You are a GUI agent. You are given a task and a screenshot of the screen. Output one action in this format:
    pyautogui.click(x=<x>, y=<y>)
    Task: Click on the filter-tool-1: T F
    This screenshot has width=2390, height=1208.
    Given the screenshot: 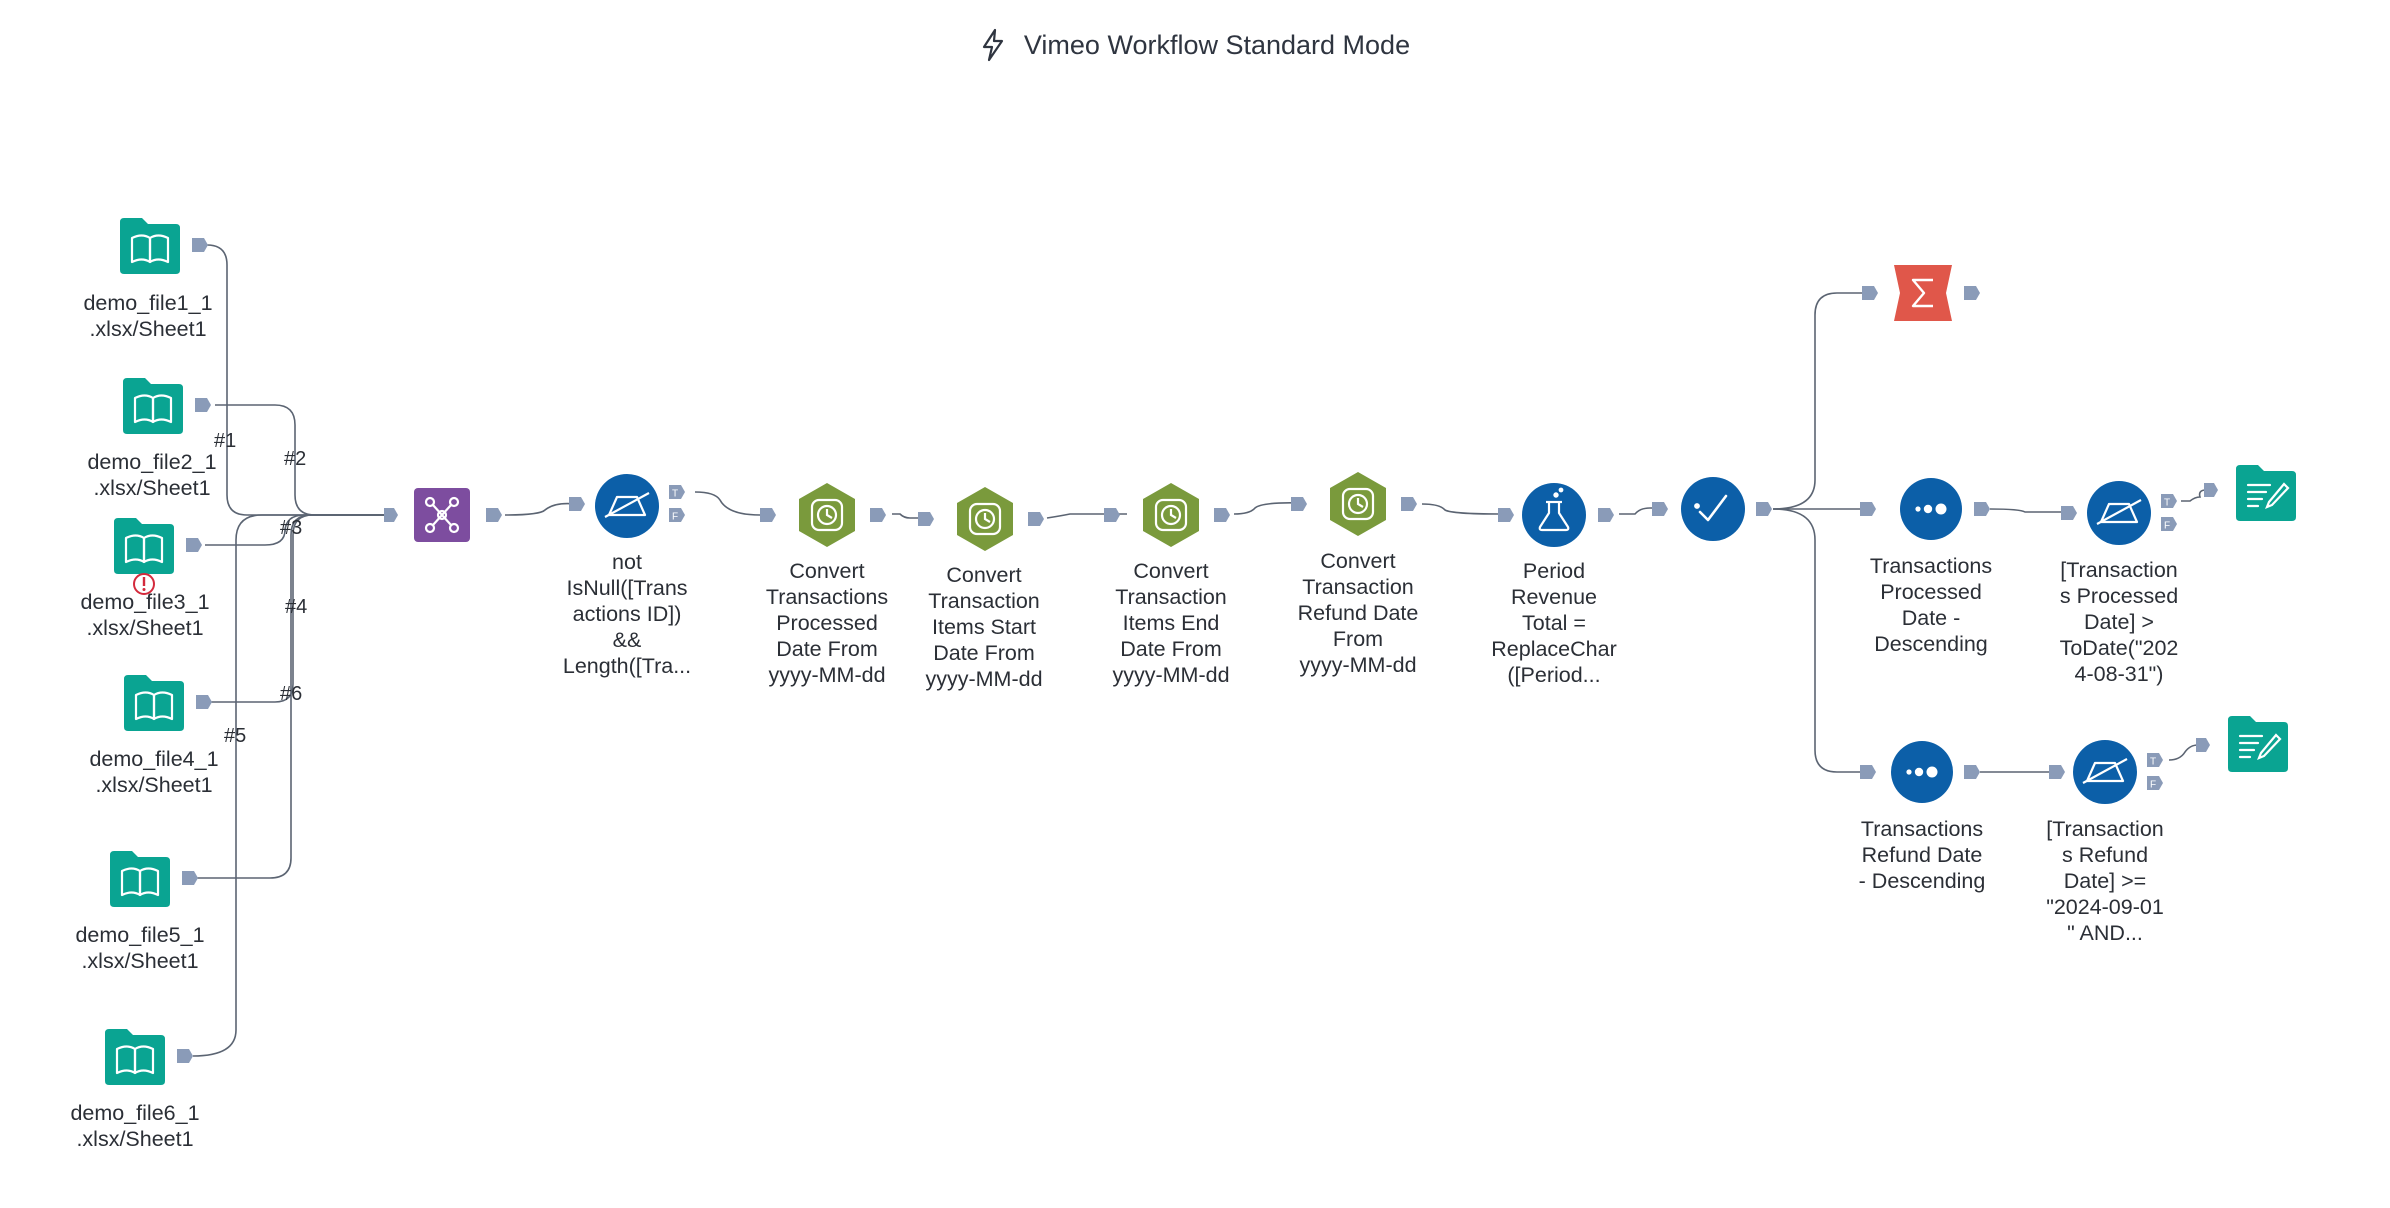 What is the action you would take?
    pyautogui.click(x=635, y=508)
    